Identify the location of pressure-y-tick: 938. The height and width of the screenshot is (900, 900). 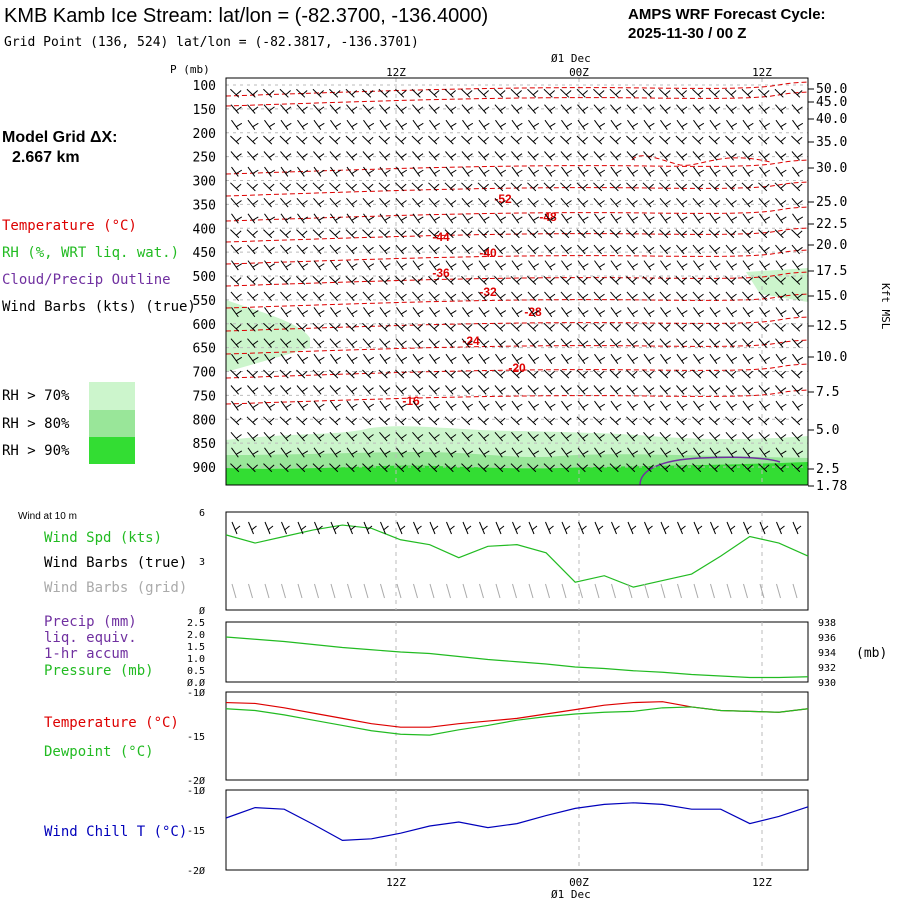
(827, 623).